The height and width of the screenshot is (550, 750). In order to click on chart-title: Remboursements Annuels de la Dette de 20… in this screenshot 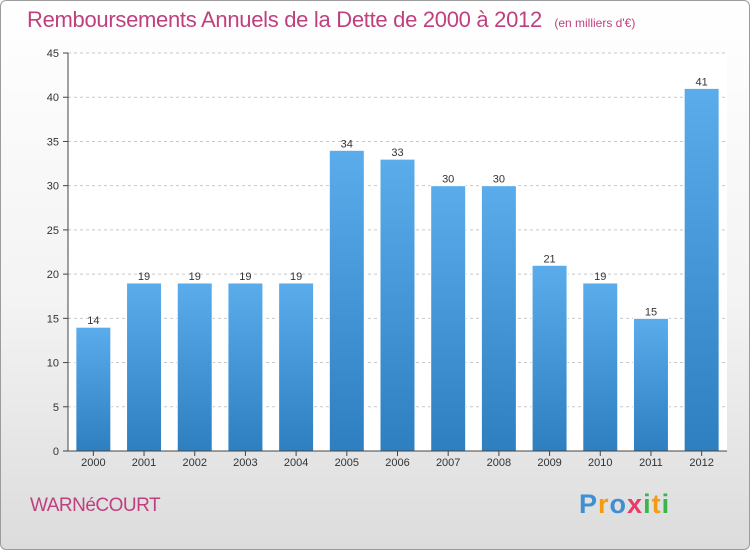, I will do `click(284, 19)`.